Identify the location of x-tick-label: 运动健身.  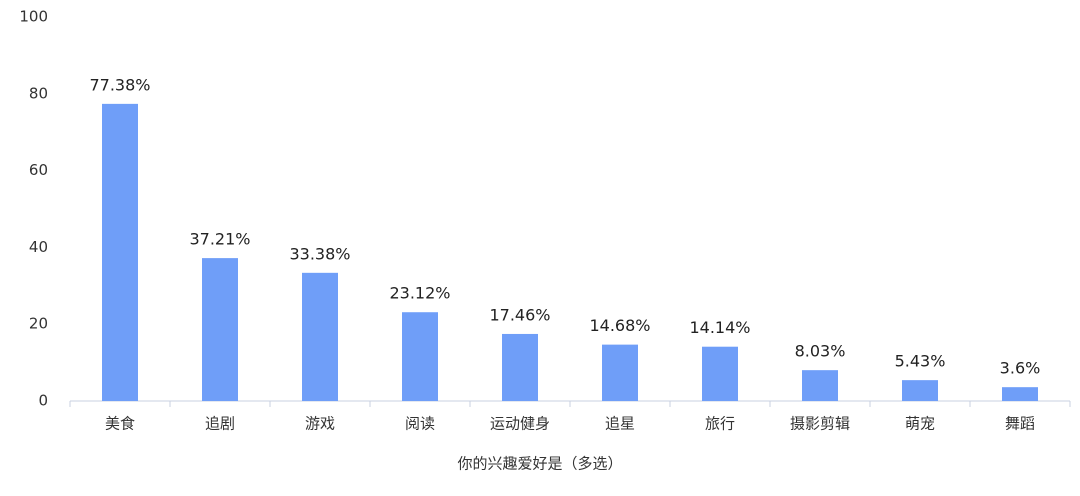
(520, 424).